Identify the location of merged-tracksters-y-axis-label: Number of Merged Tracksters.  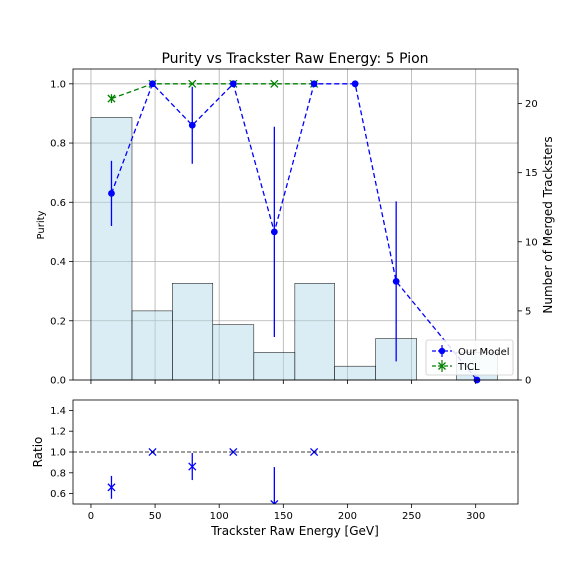
(548, 224).